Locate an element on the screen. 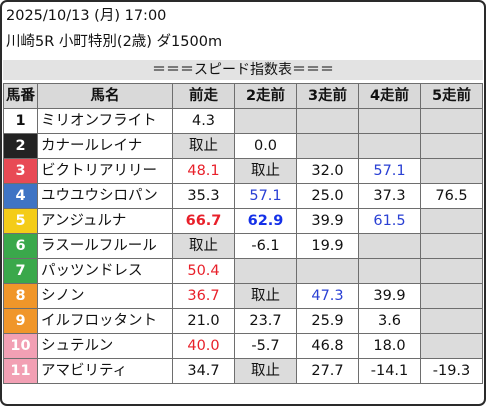 The height and width of the screenshot is (407, 488). table-banner: ＝＝＝スピード指数表＝＝＝ is located at coordinates (243, 70).